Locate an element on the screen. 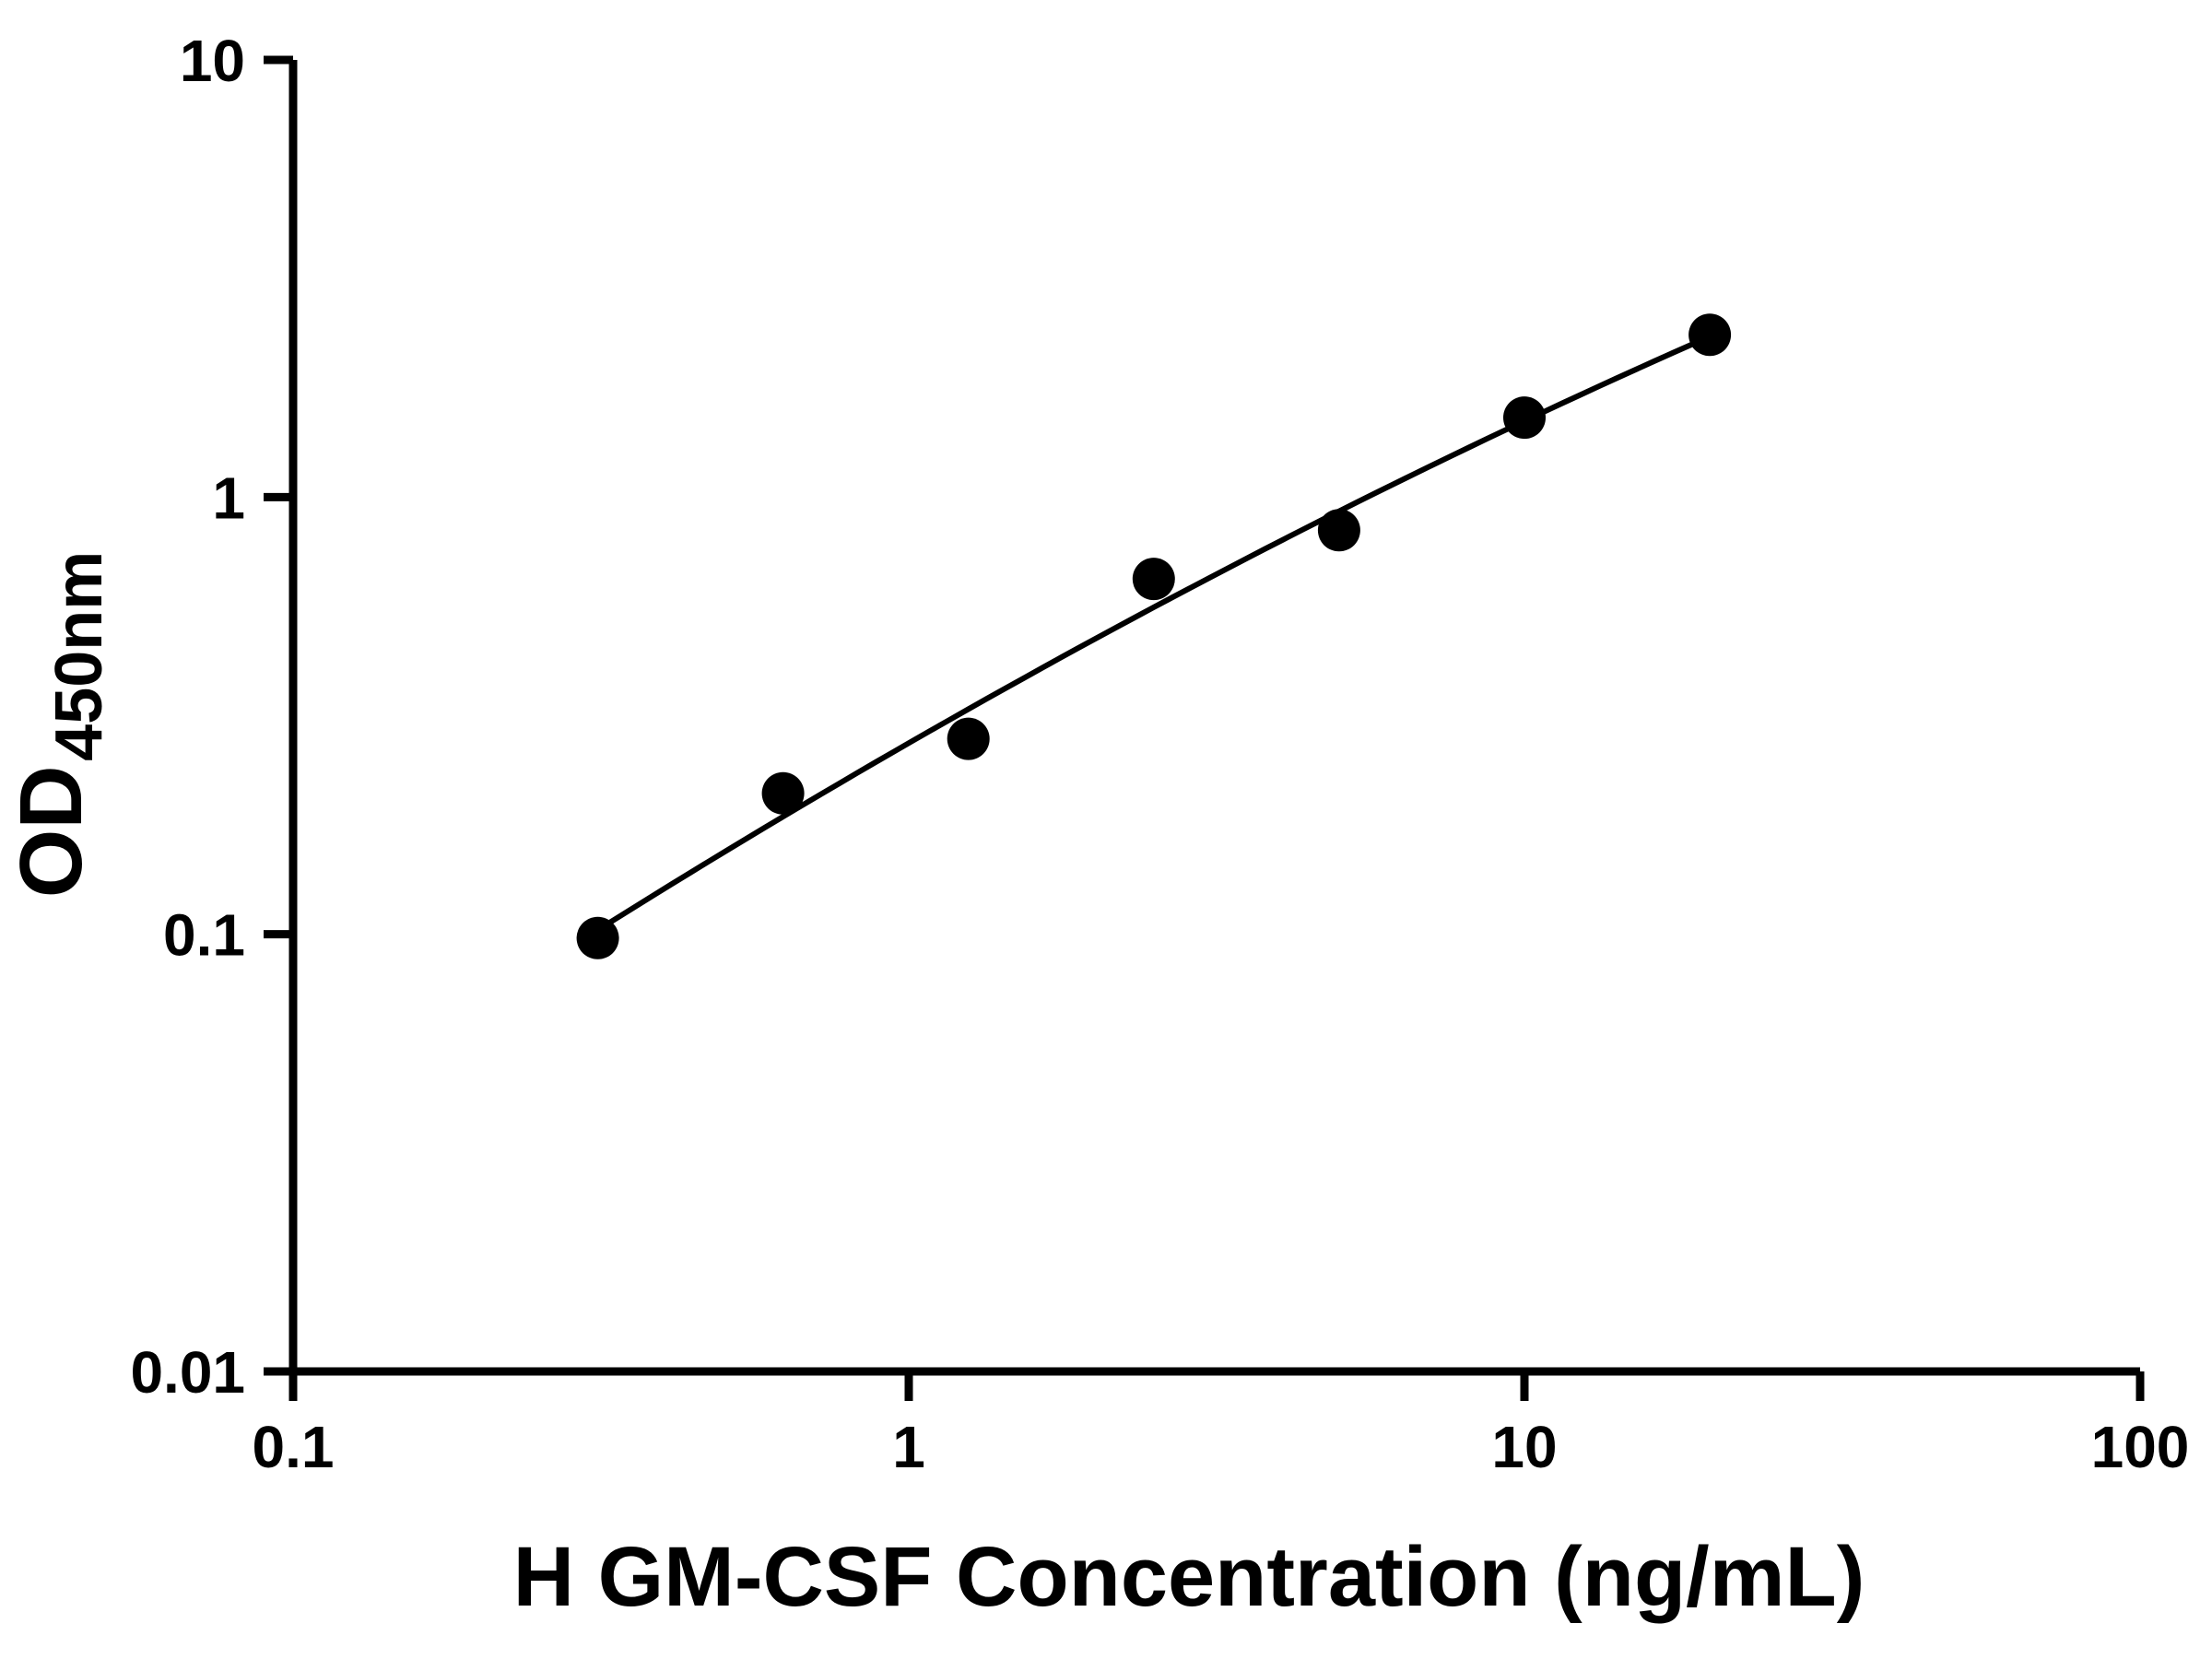  y-axis-label: OD 450nm is located at coordinates (59, 725).